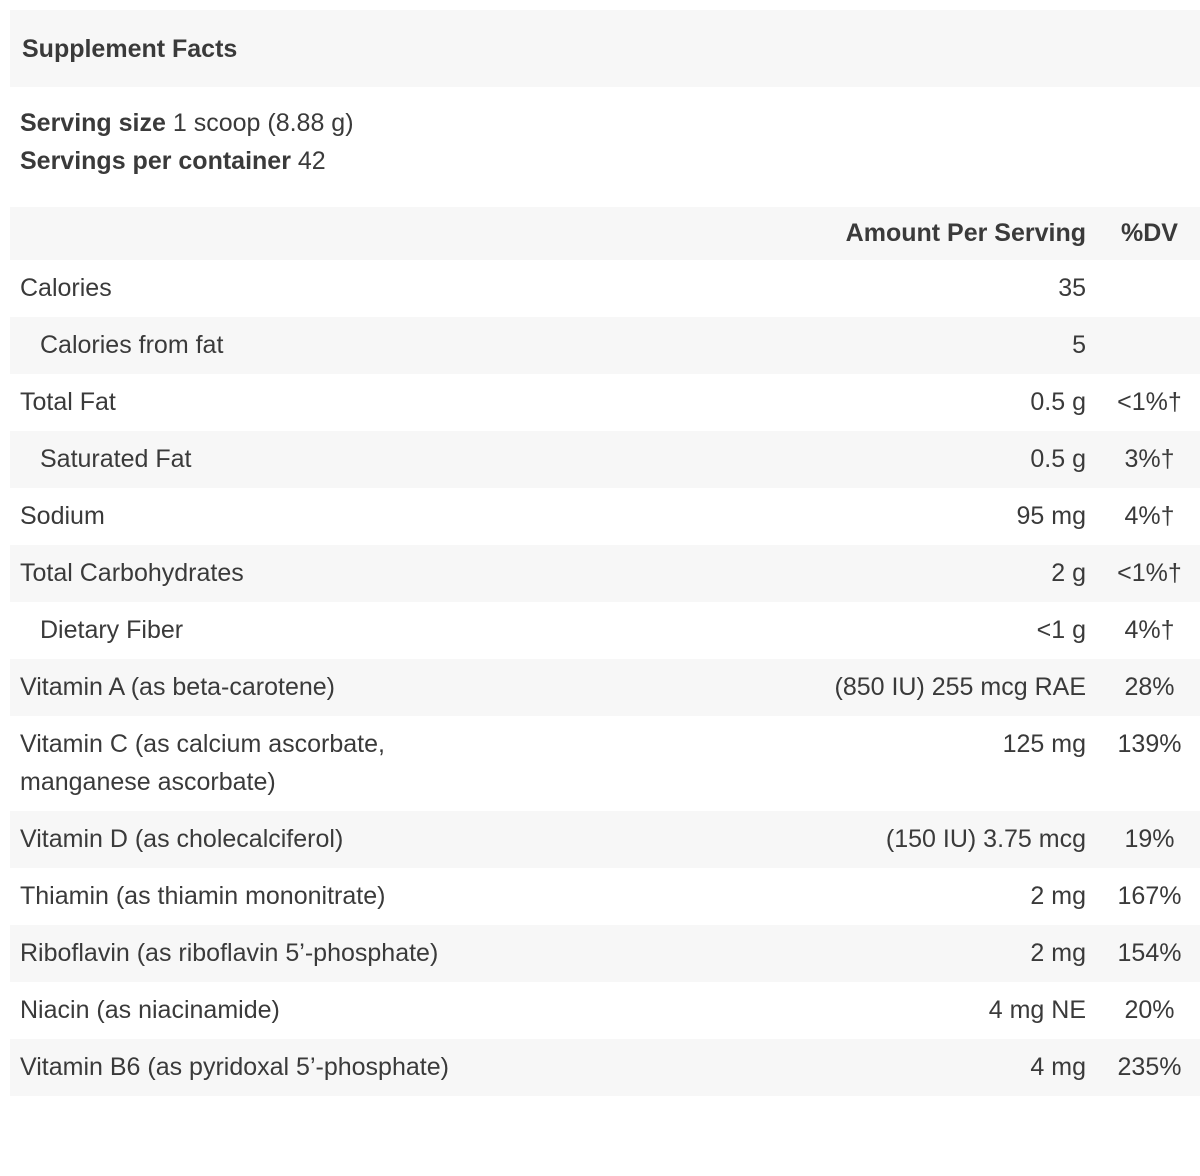 The width and height of the screenshot is (1200, 1176). I want to click on table-row: Dietary Fiber <1 g 4%†, so click(605, 630).